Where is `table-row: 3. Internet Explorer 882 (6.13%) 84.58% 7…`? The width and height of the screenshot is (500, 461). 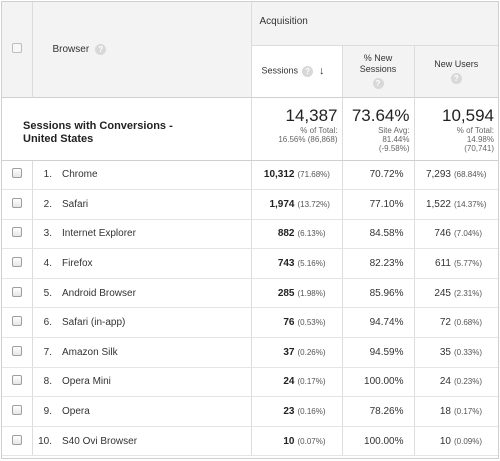 table-row: 3. Internet Explorer 882 (6.13%) 84.58% 7… is located at coordinates (250, 234).